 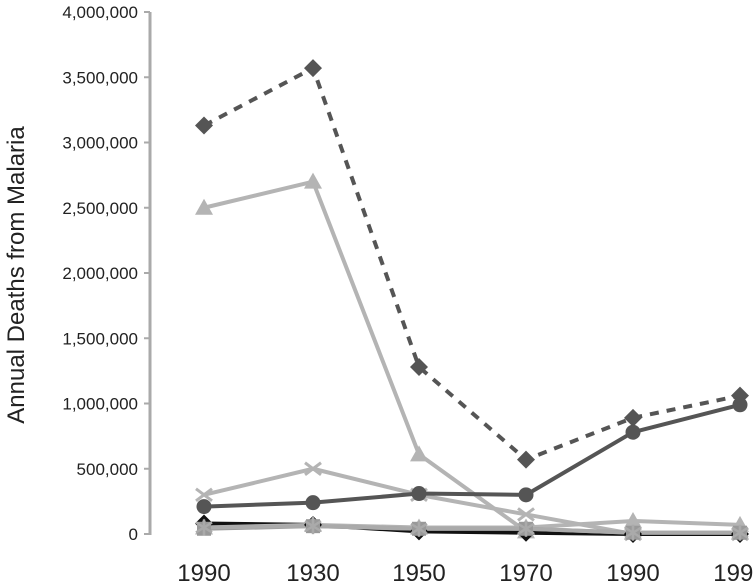 I want to click on y-tick-label: 1,000,000, so click(x=100, y=404).